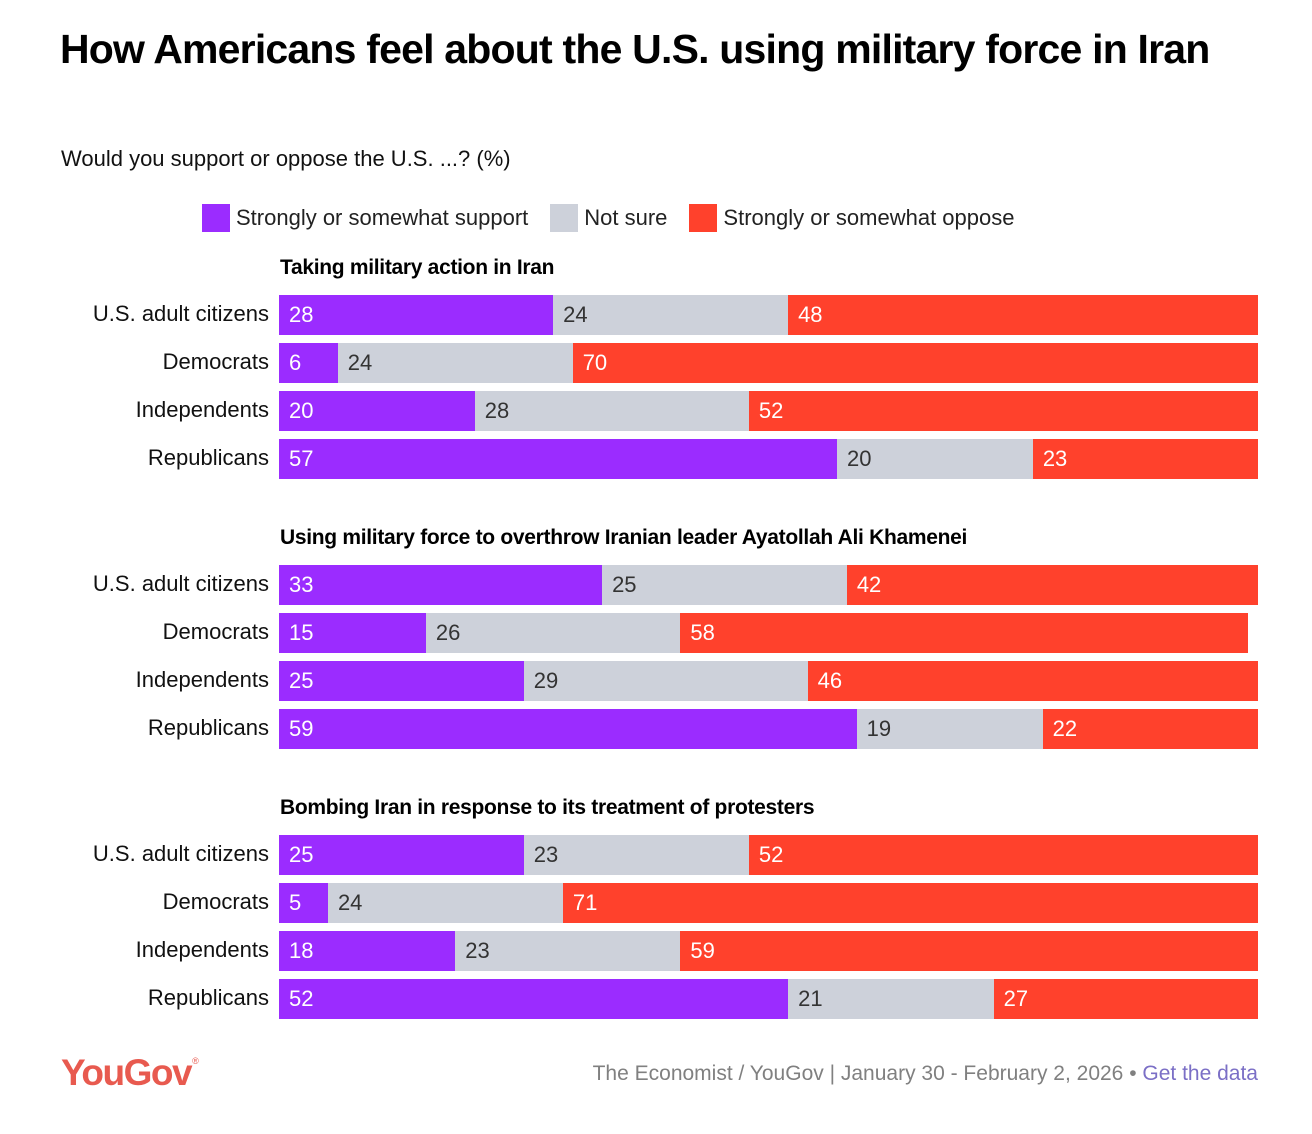 The image size is (1312, 1134). Describe the element at coordinates (702, 632) in the screenshot. I see `data-label: 58` at that location.